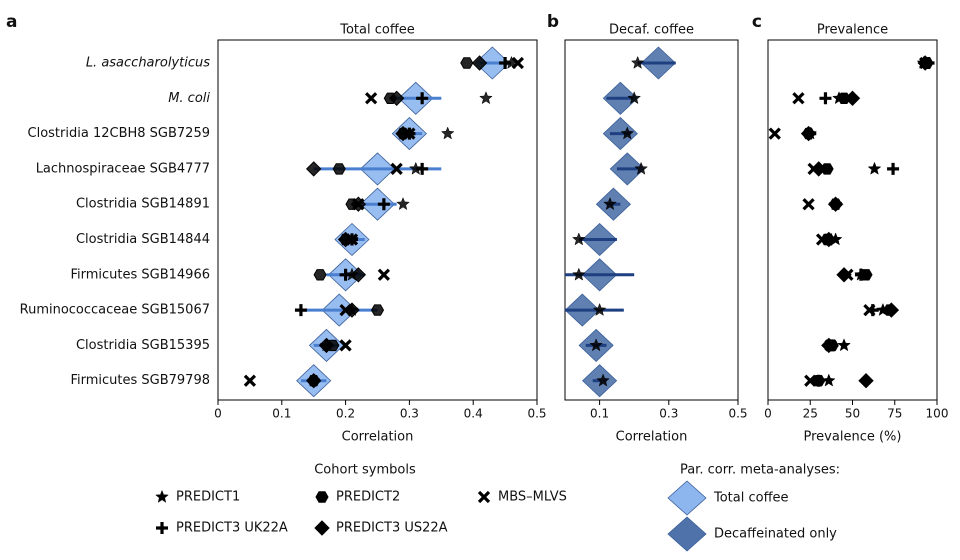  I want to click on panel-frame, so click(651, 220).